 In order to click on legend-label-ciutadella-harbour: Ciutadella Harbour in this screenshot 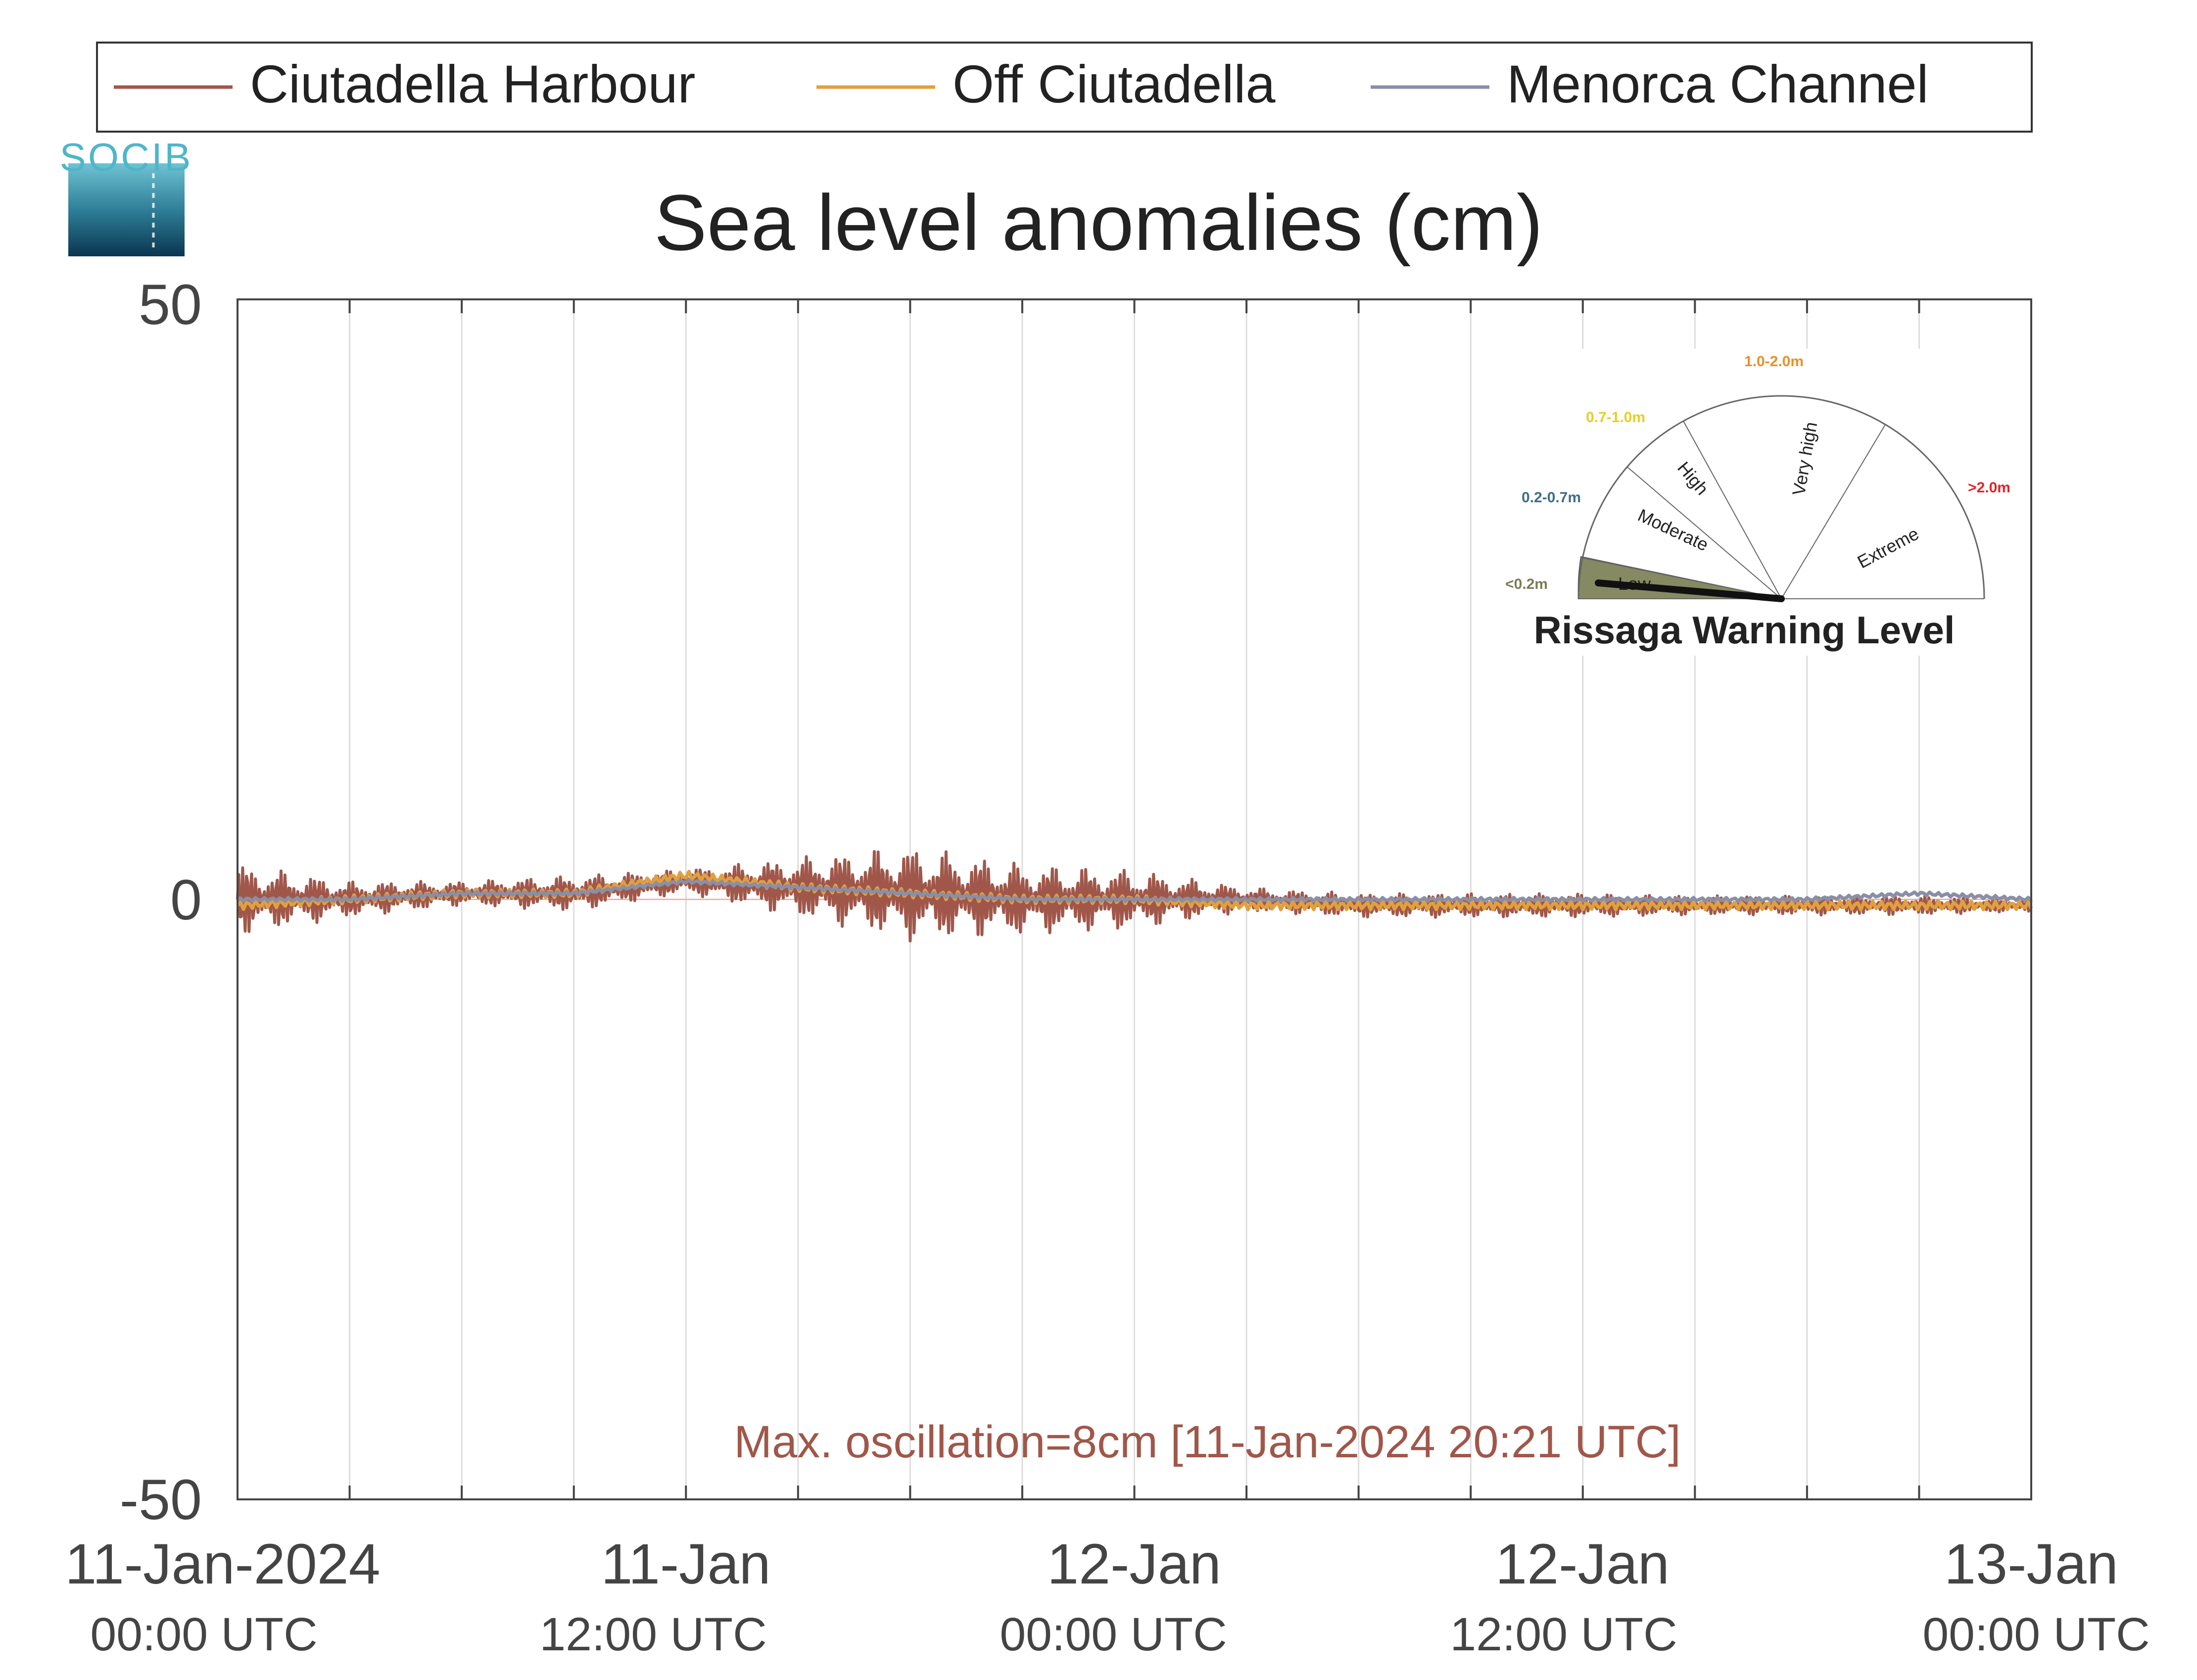, I will do `click(473, 84)`.